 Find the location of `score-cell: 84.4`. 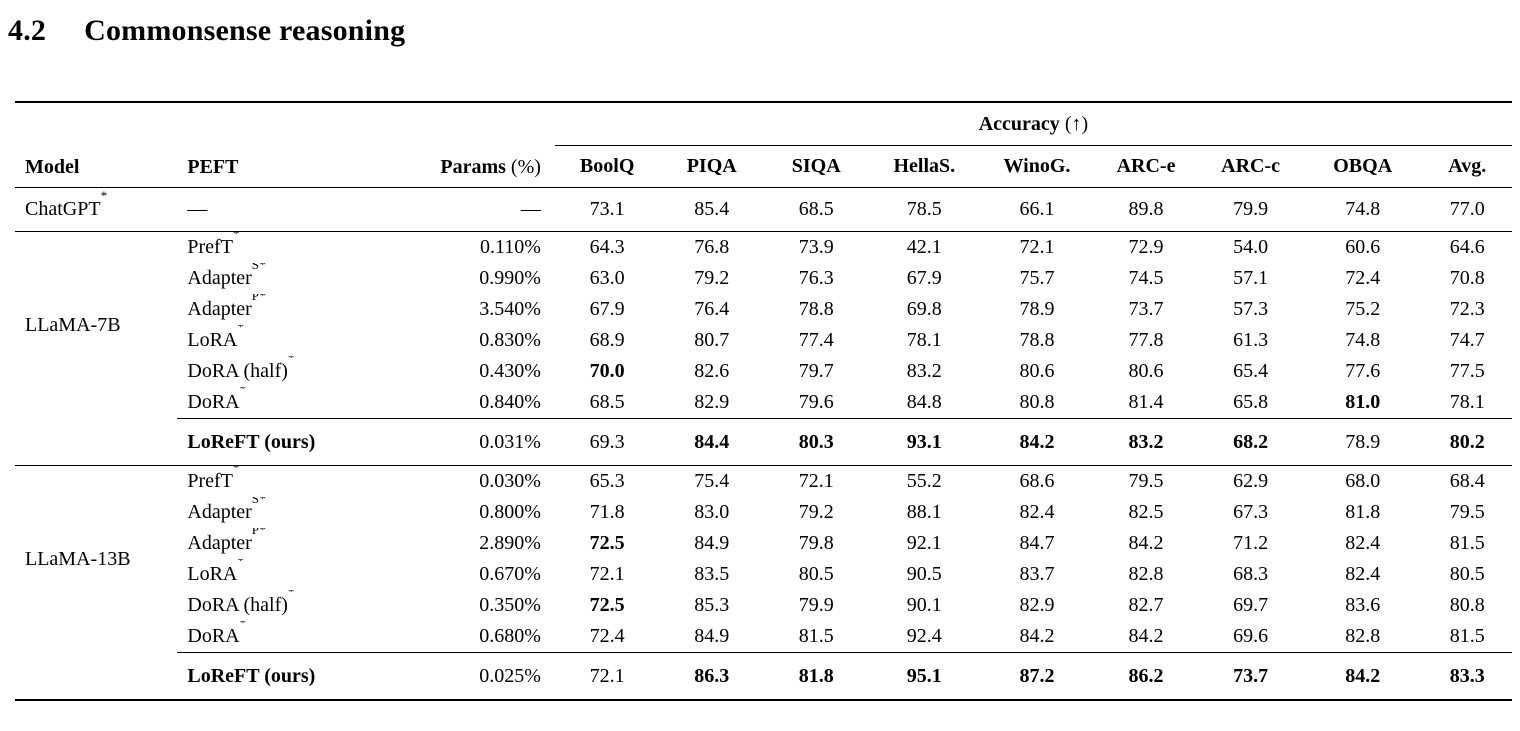

score-cell: 84.4 is located at coordinates (711, 442).